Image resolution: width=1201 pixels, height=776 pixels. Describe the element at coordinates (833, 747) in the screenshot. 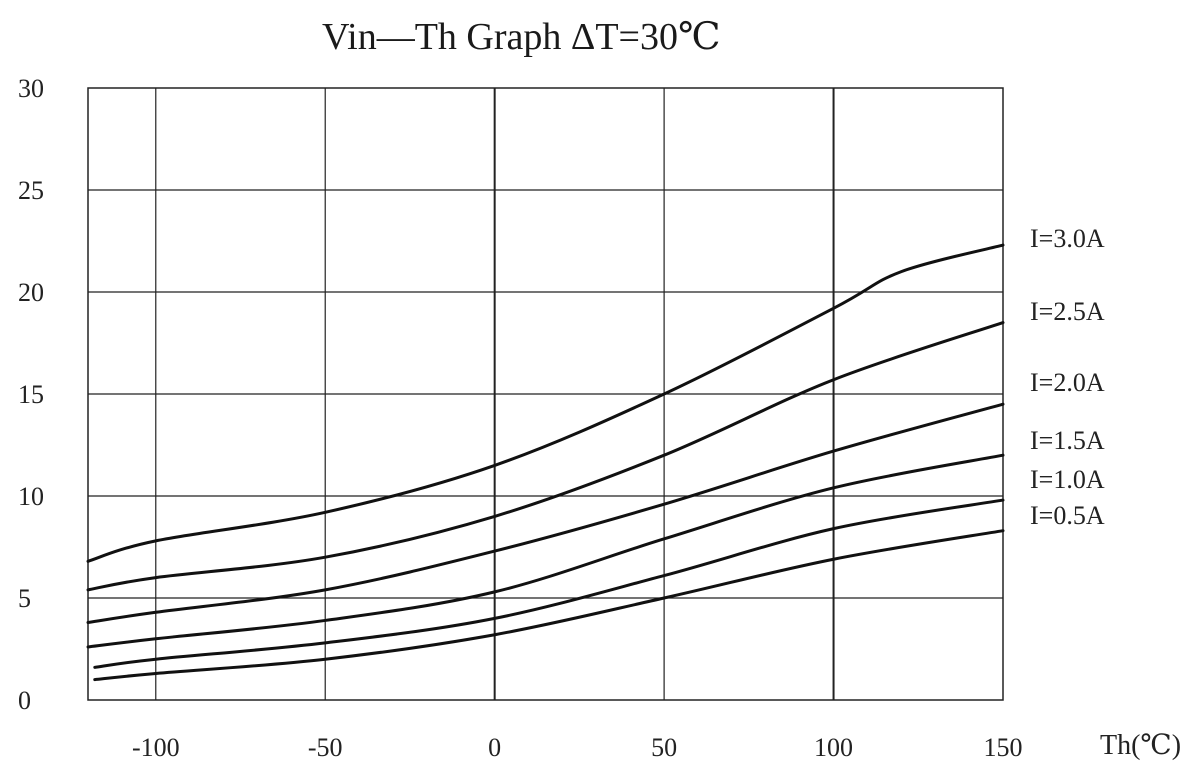

I see `x-tick-label: 100` at that location.